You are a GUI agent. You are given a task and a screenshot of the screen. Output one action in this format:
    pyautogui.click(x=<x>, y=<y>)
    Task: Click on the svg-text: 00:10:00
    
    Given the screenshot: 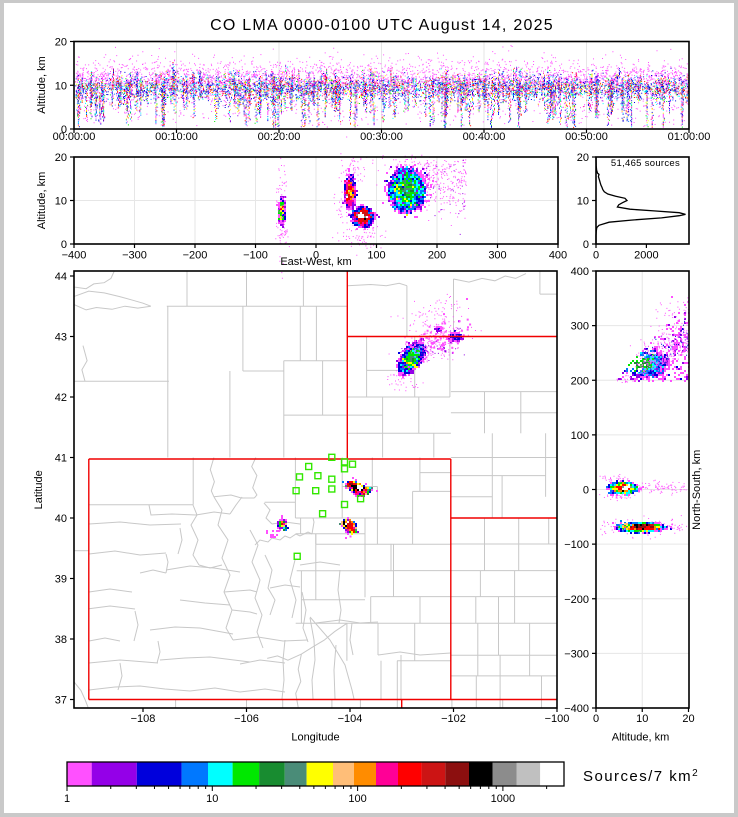 What is the action you would take?
    pyautogui.click(x=176, y=137)
    